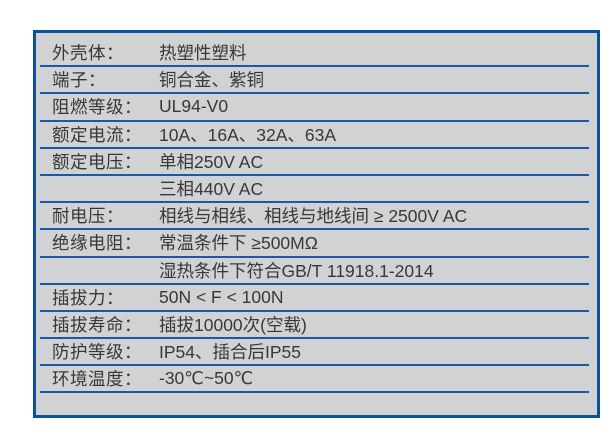 This screenshot has height=434, width=616. Describe the element at coordinates (97, 379) in the screenshot. I see `spec-label: 环境温度：` at that location.